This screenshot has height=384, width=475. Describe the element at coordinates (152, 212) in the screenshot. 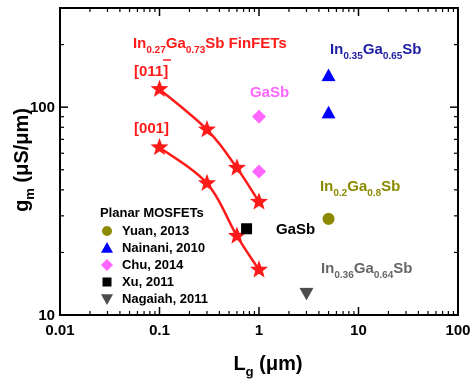

I see `legend-title: Planar MOSFETs` at that location.